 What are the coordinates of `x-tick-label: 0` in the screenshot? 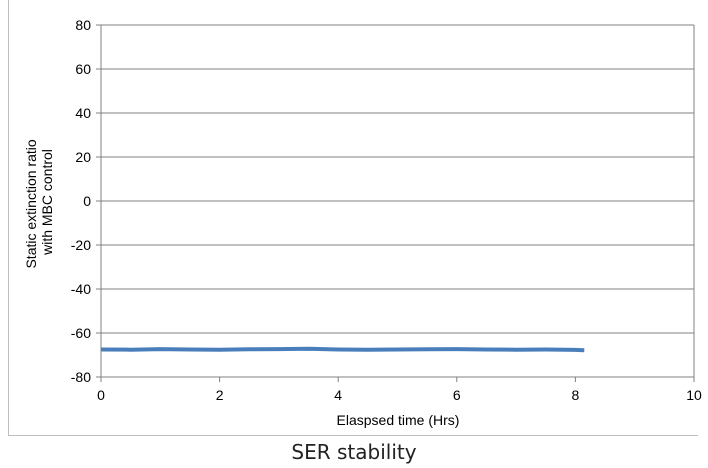 It's located at (101, 395).